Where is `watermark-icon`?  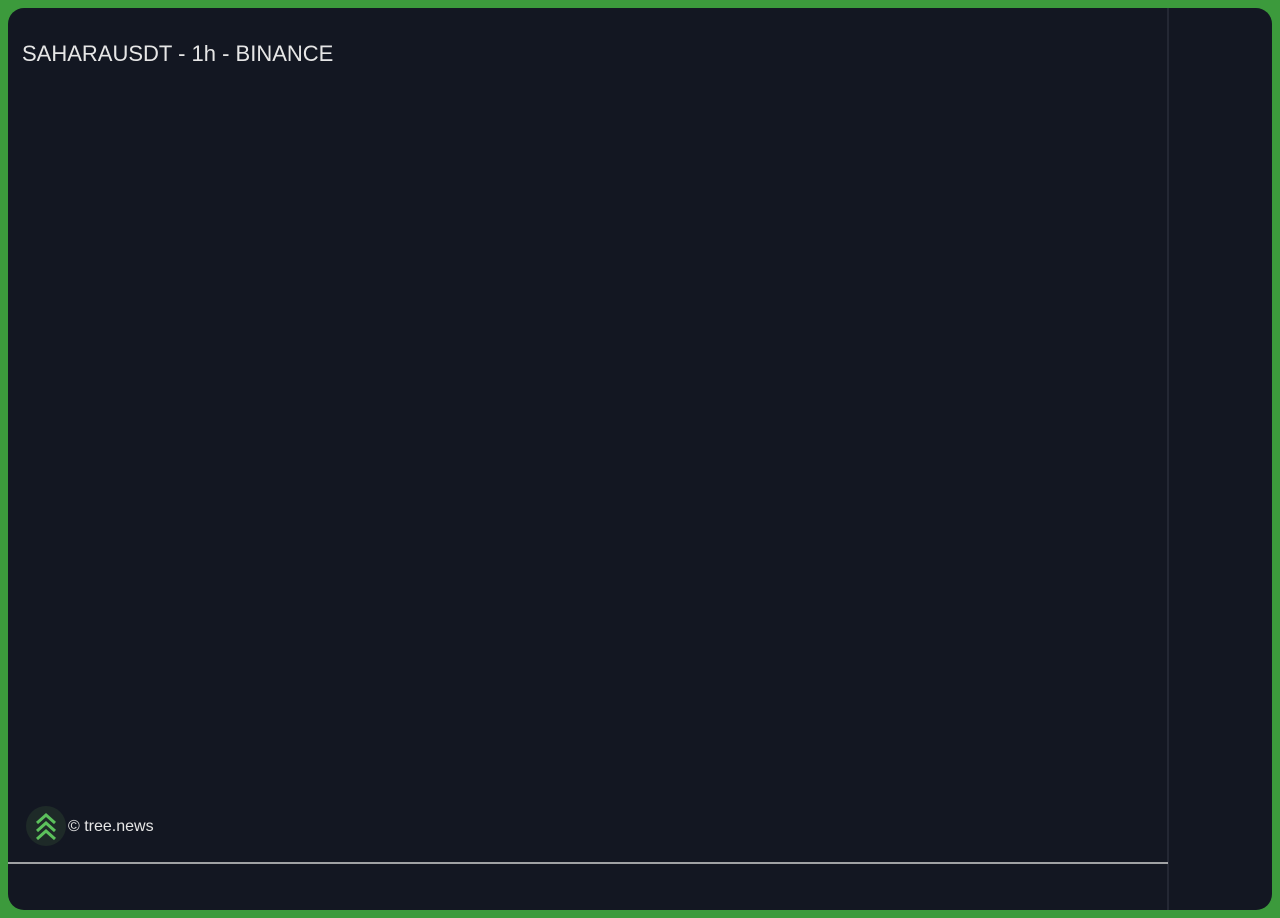 watermark-icon is located at coordinates (46, 826).